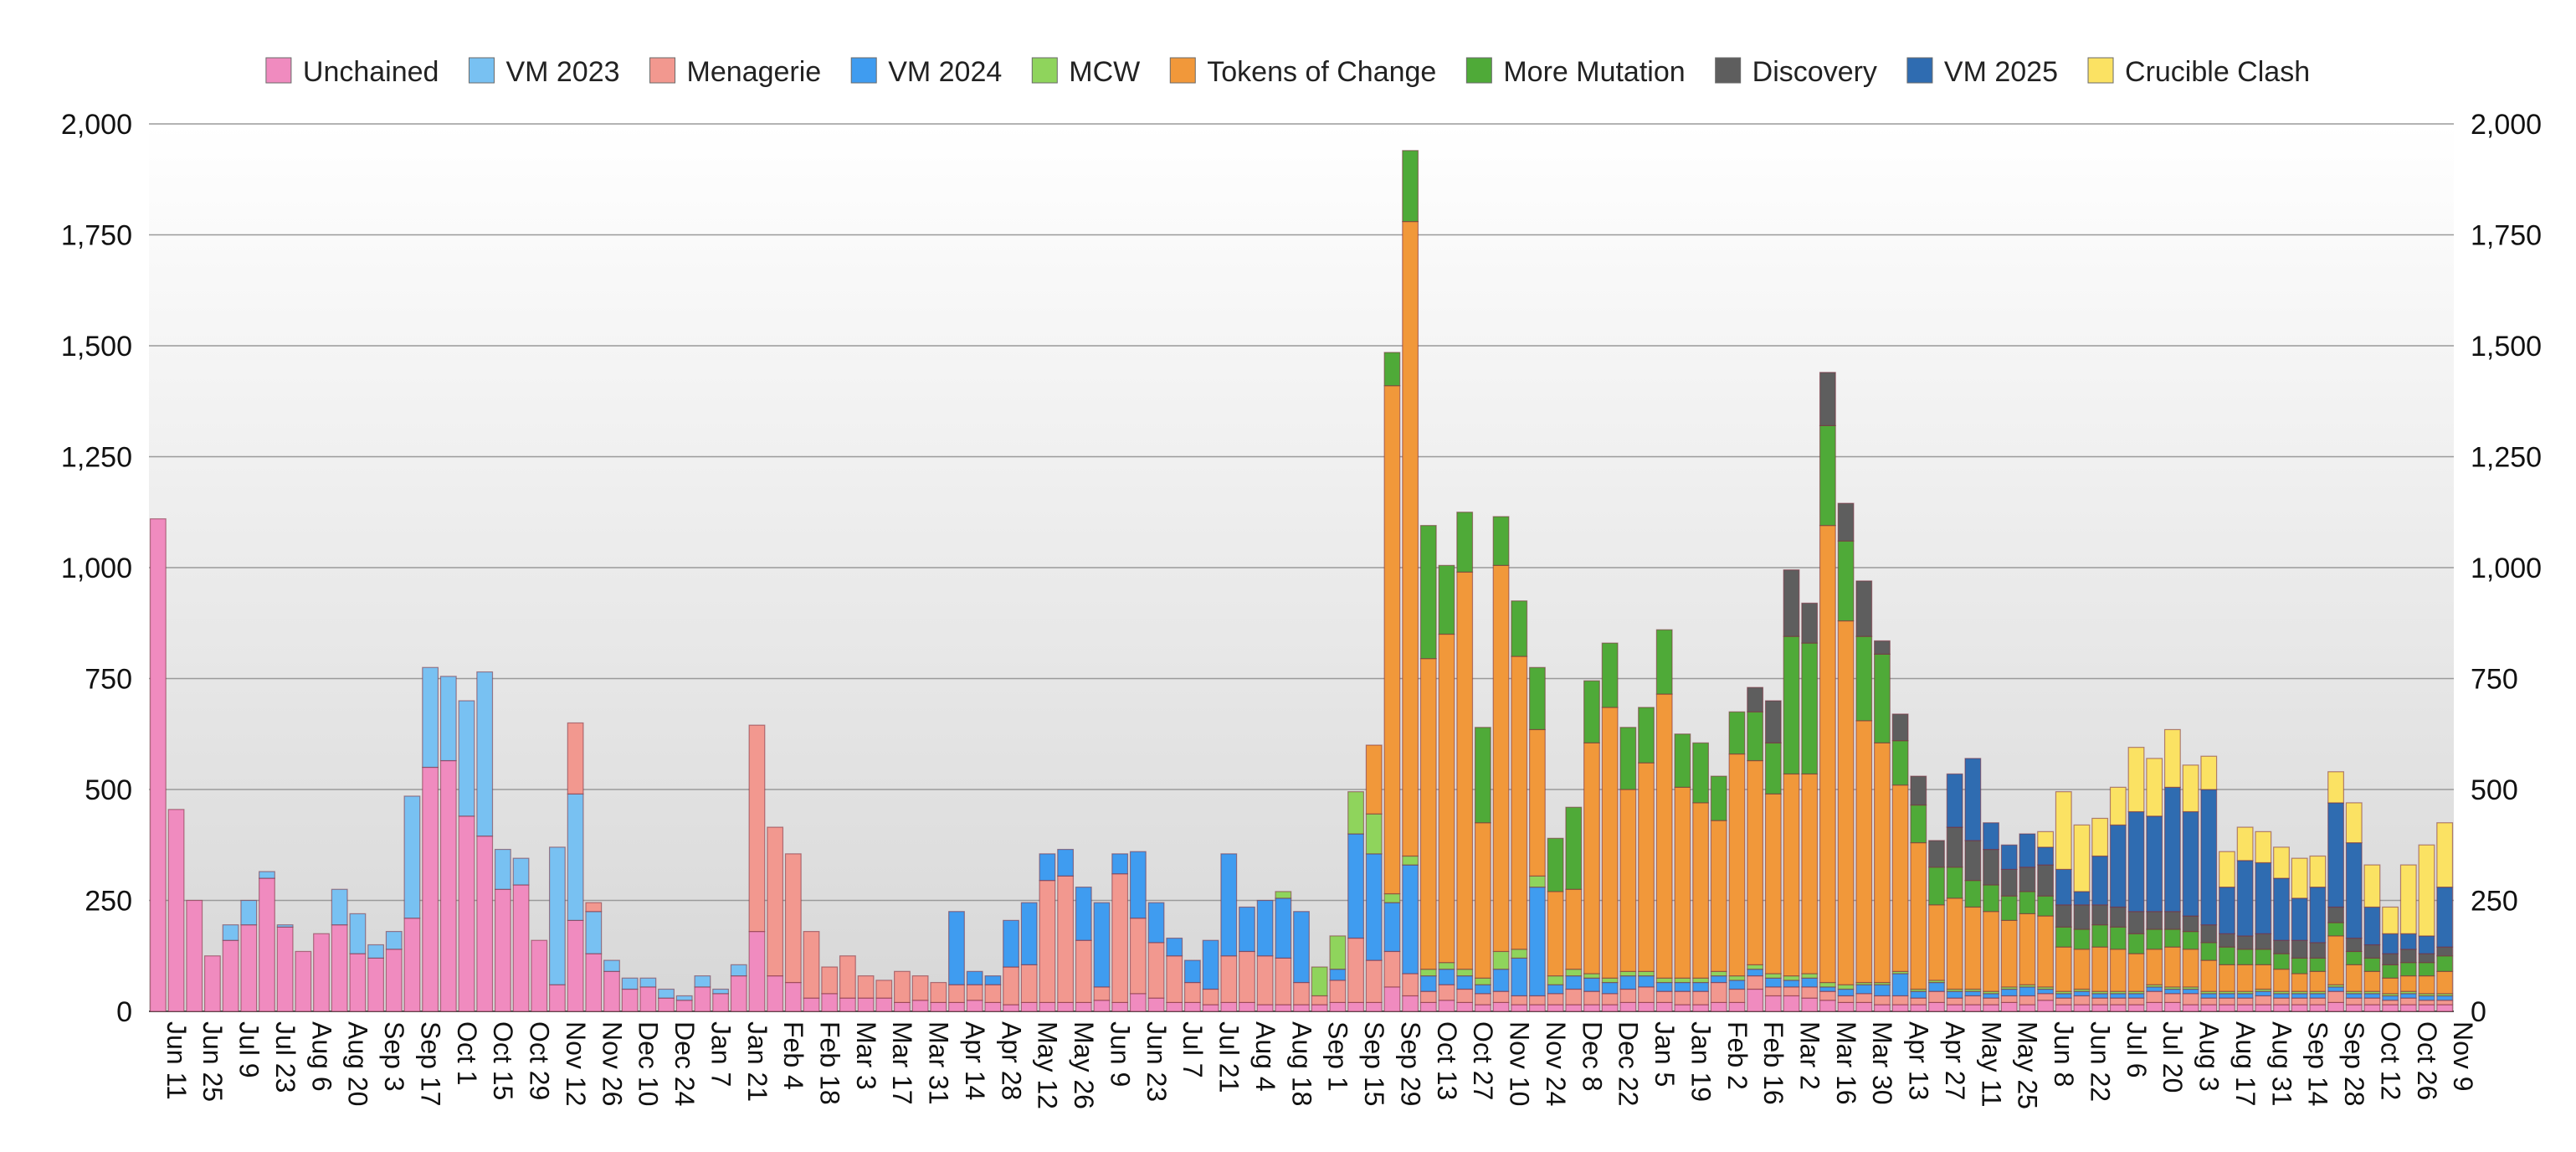 Image resolution: width=2576 pixels, height=1152 pixels. Describe the element at coordinates (96, 236) in the screenshot. I see `y-tick-label-left: 1,750` at that location.